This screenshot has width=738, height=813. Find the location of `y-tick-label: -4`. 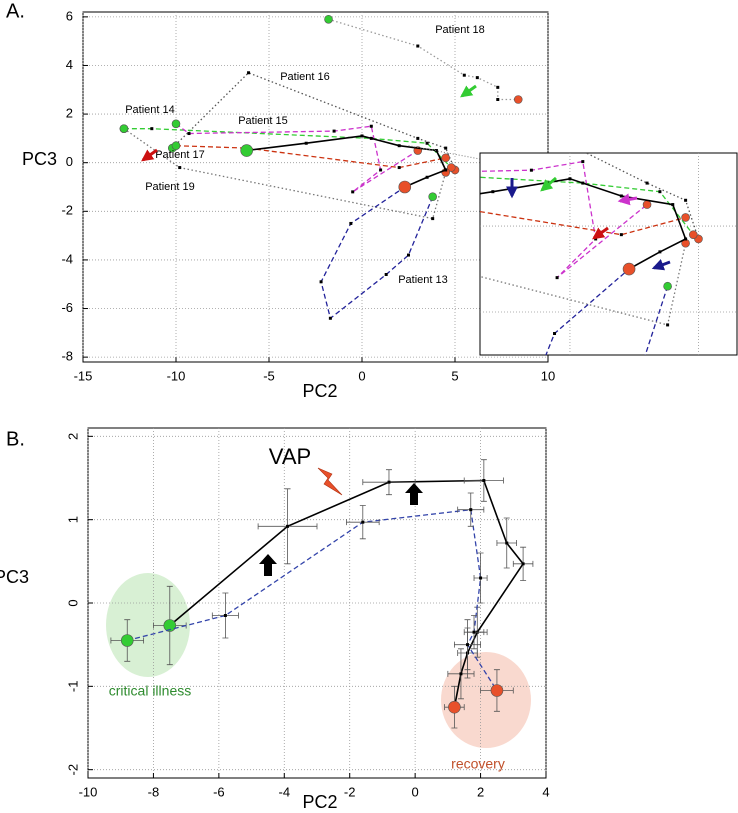

y-tick-label: -4 is located at coordinates (67, 258).